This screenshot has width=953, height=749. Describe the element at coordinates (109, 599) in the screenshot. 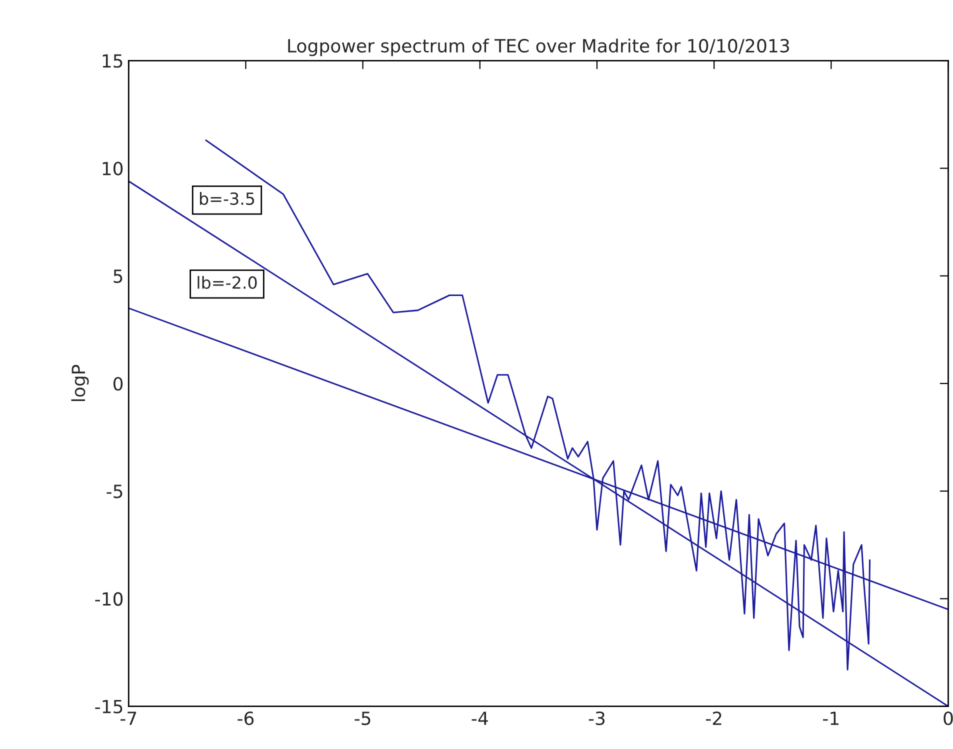

I see `y-tick-label: -10` at that location.